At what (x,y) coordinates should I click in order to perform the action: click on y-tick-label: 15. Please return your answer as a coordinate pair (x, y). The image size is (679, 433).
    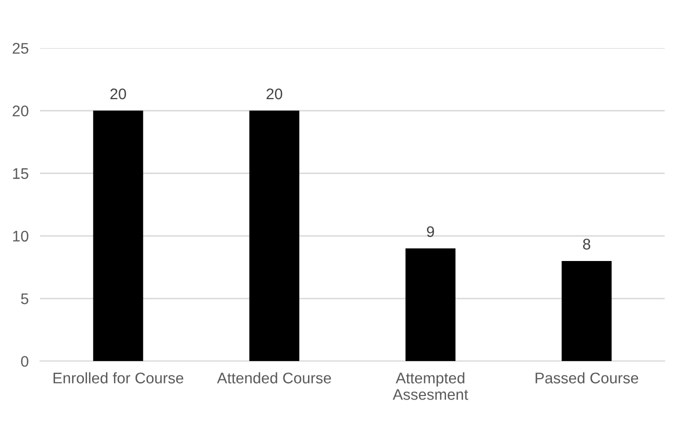
    Looking at the image, I should click on (20, 173).